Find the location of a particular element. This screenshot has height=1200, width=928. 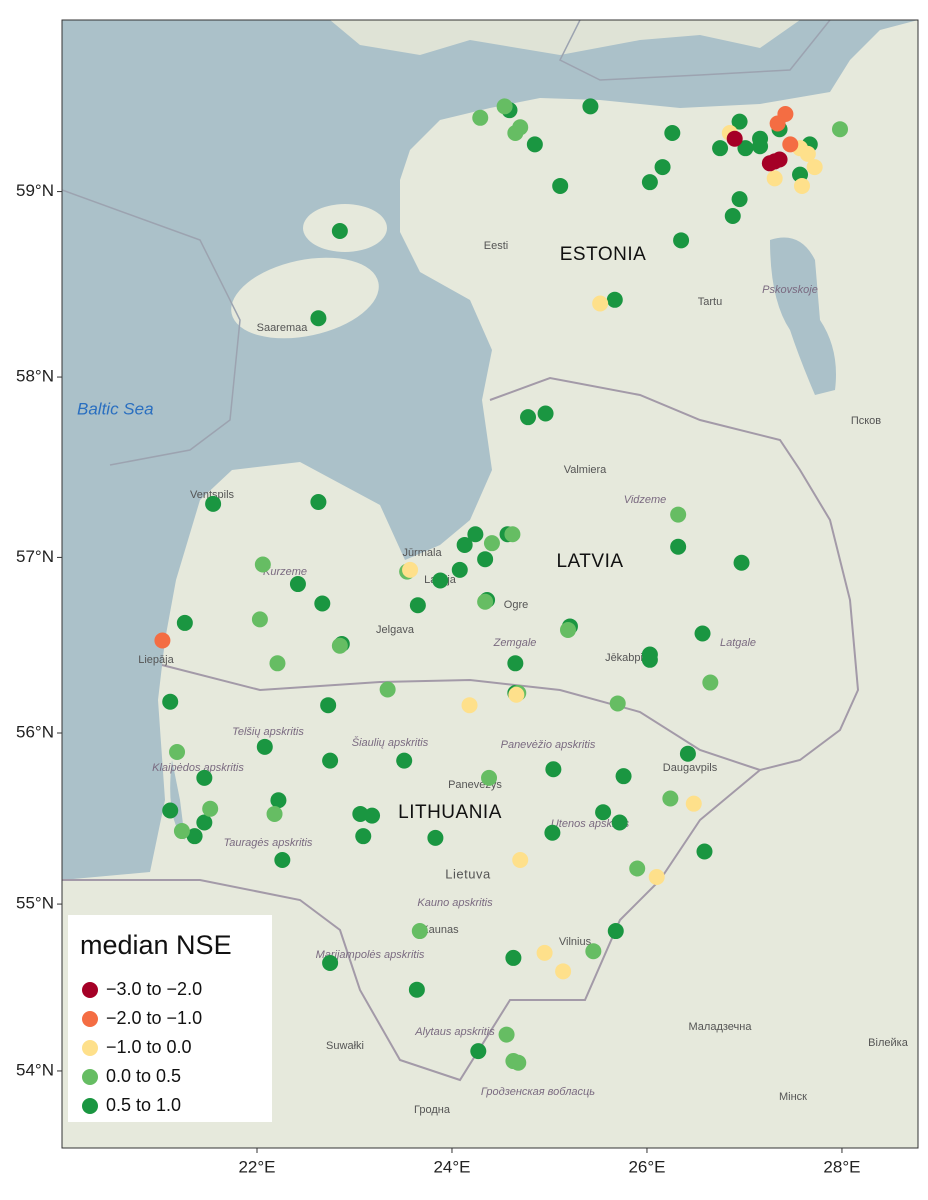

region-label: Alytaus apskritis is located at coordinates (454, 1032).